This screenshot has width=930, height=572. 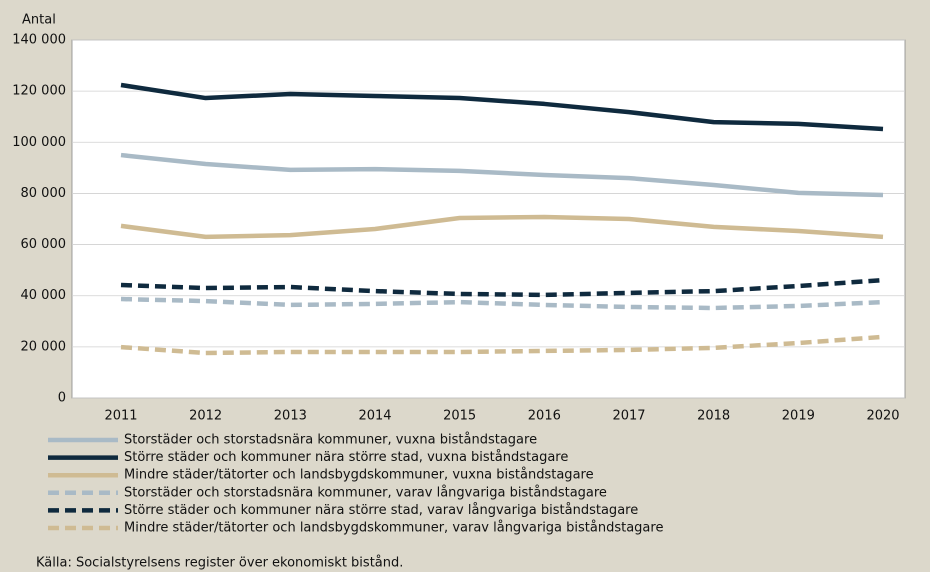 What do you see at coordinates (882, 416) in the screenshot?
I see `x-tick-label: 2020` at bounding box center [882, 416].